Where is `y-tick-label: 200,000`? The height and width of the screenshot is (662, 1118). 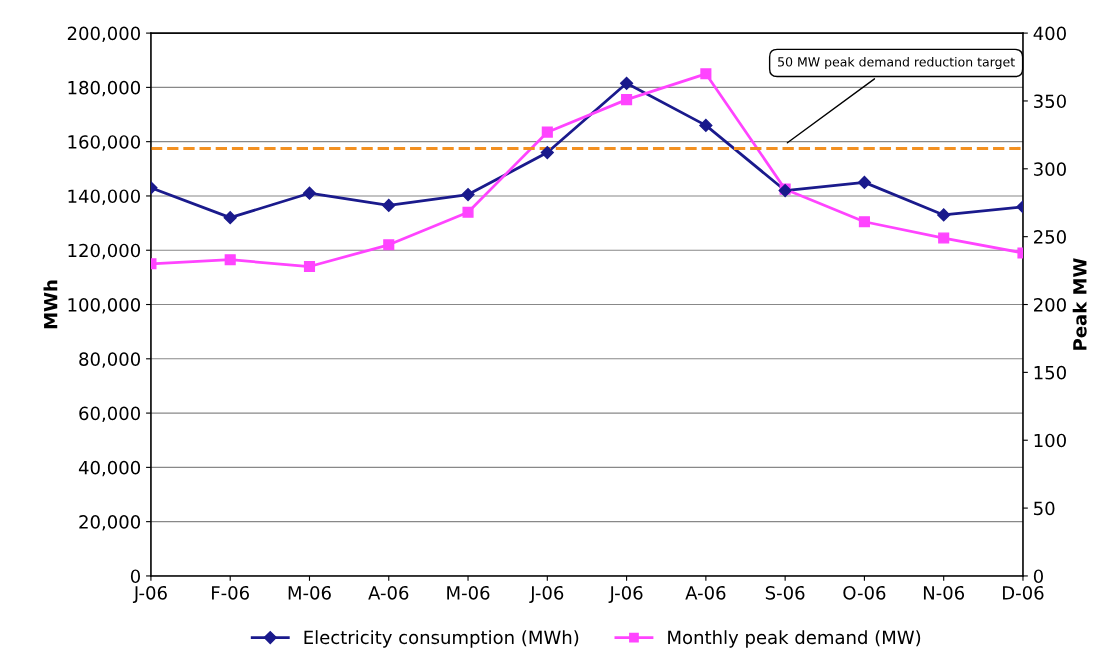 y-tick-label: 200,000 is located at coordinates (104, 34).